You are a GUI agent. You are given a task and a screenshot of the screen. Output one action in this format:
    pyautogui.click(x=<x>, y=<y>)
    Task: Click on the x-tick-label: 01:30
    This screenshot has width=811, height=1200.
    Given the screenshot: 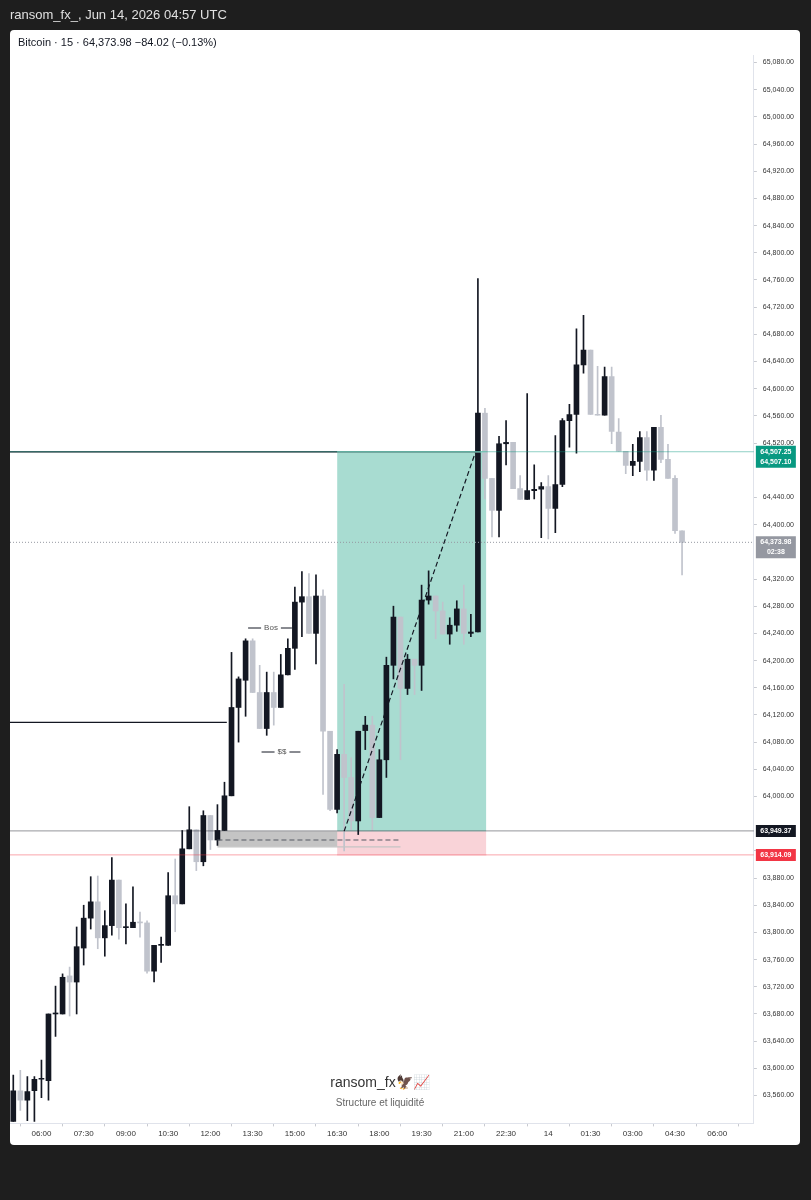 What is the action you would take?
    pyautogui.click(x=591, y=1134)
    